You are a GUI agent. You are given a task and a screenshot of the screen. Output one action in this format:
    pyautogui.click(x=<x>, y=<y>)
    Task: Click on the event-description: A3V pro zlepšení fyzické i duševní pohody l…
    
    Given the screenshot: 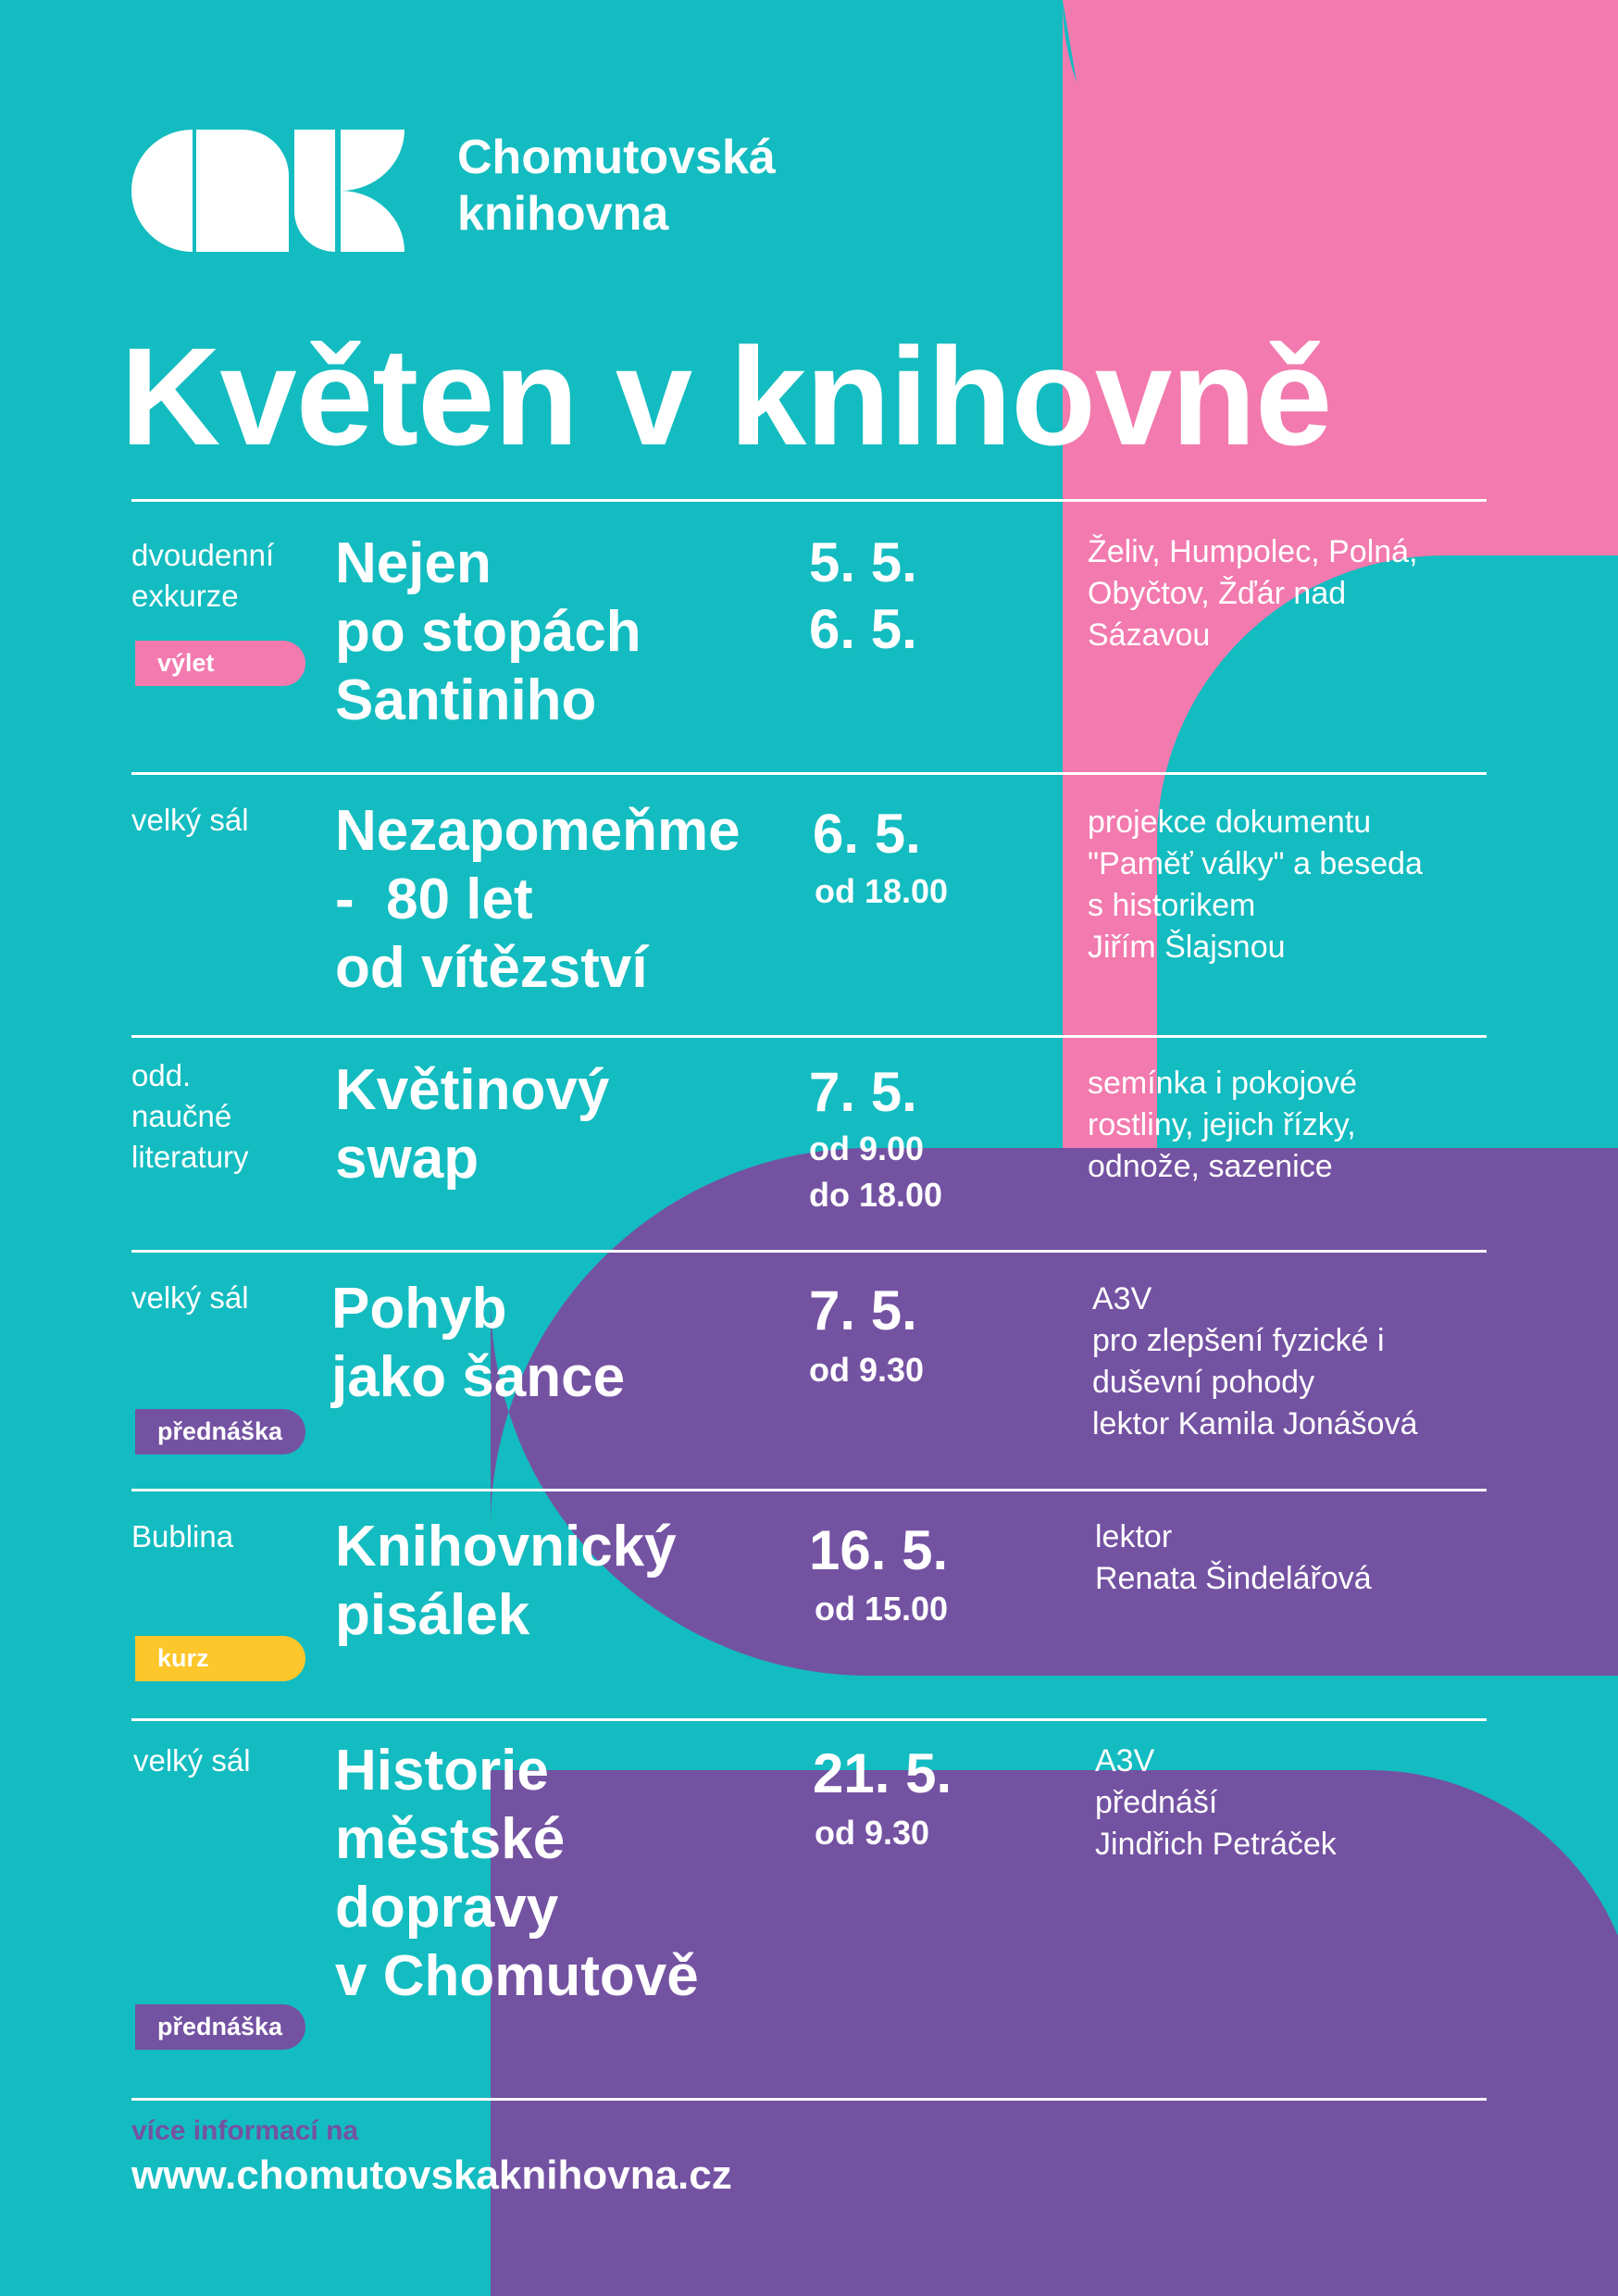 What is the action you would take?
    pyautogui.click(x=1255, y=1361)
    